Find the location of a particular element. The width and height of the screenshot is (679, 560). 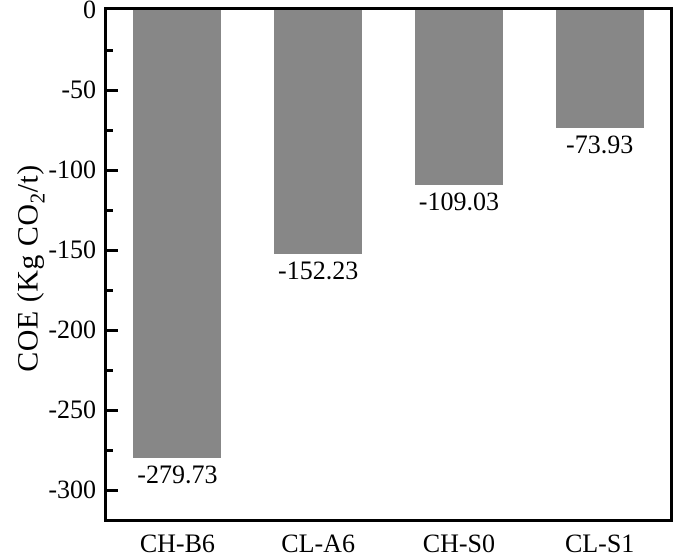

x-category-label: CH-S0 is located at coordinates (458, 543).